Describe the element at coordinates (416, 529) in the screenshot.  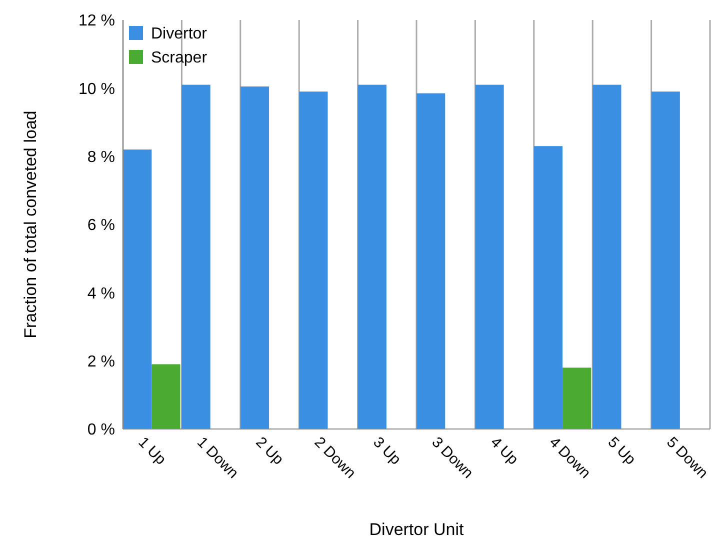
I see `x-axis-title: Divertor Unit` at that location.